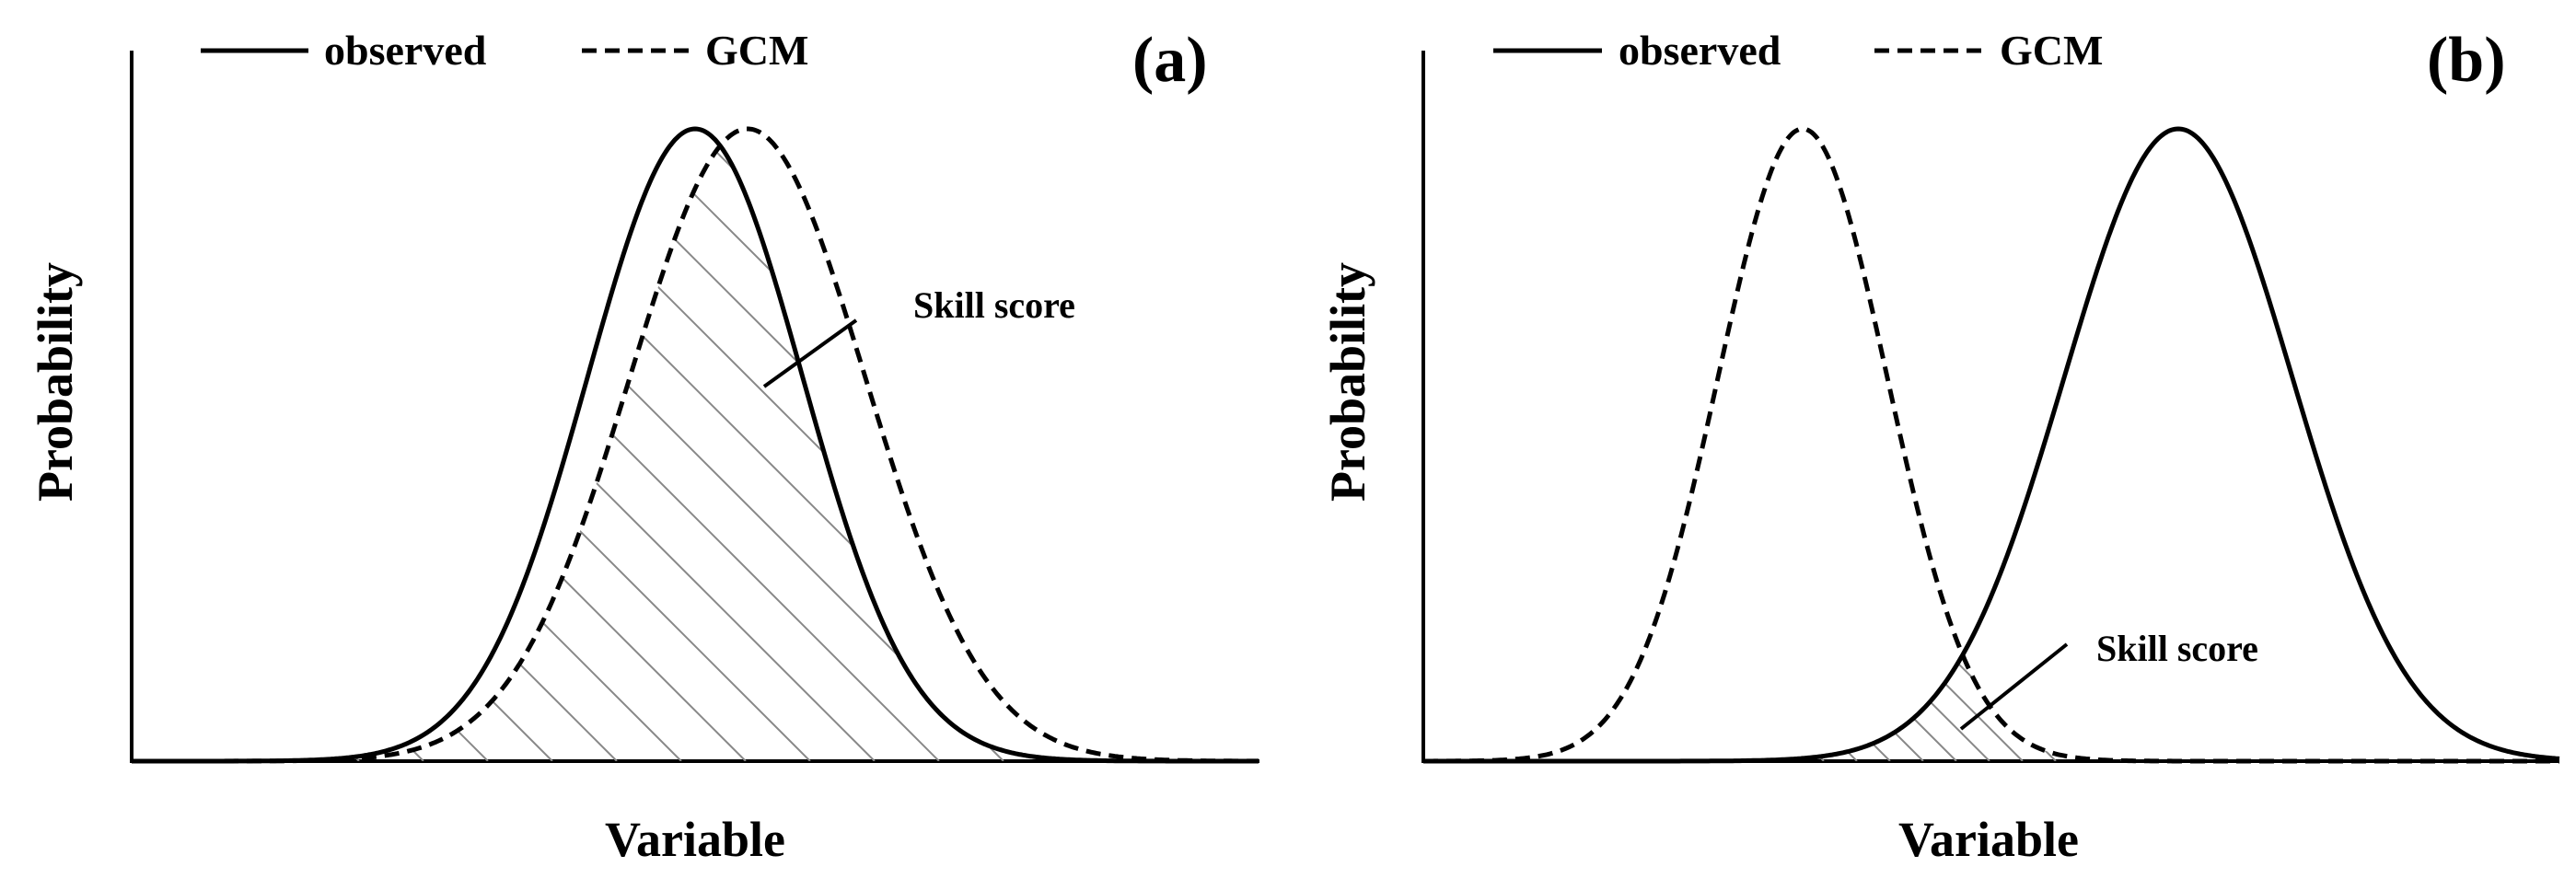 The width and height of the screenshot is (2576, 890). What do you see at coordinates (2466, 60) in the screenshot?
I see `panel-label-b: (b)` at bounding box center [2466, 60].